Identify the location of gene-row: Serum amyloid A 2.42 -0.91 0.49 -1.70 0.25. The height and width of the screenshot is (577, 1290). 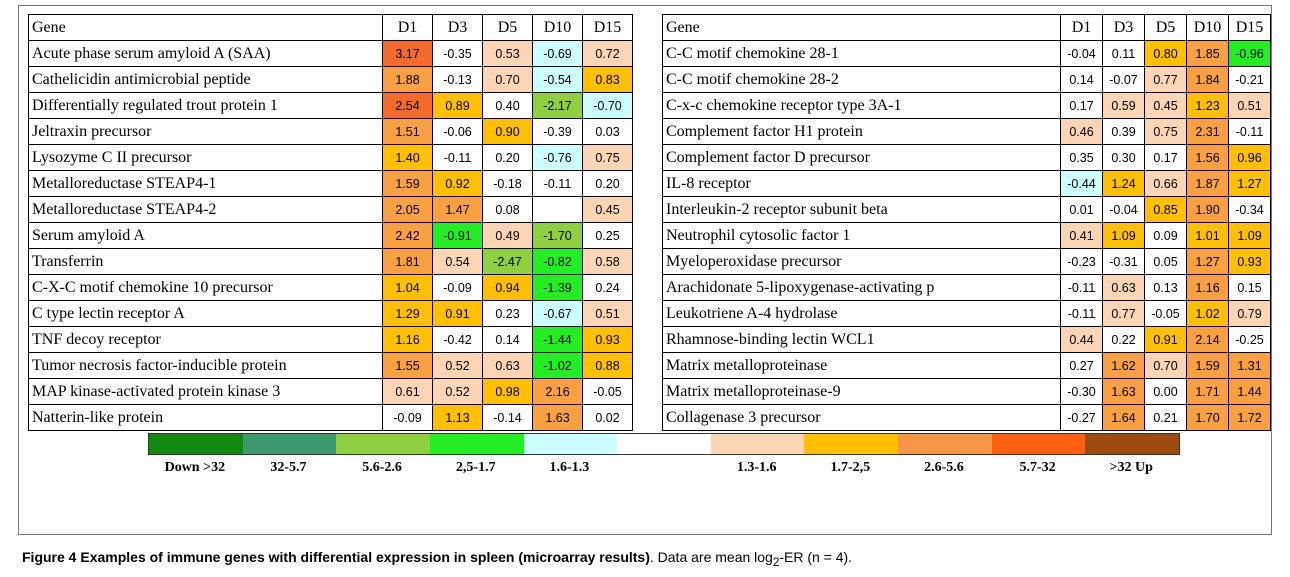
(330, 235).